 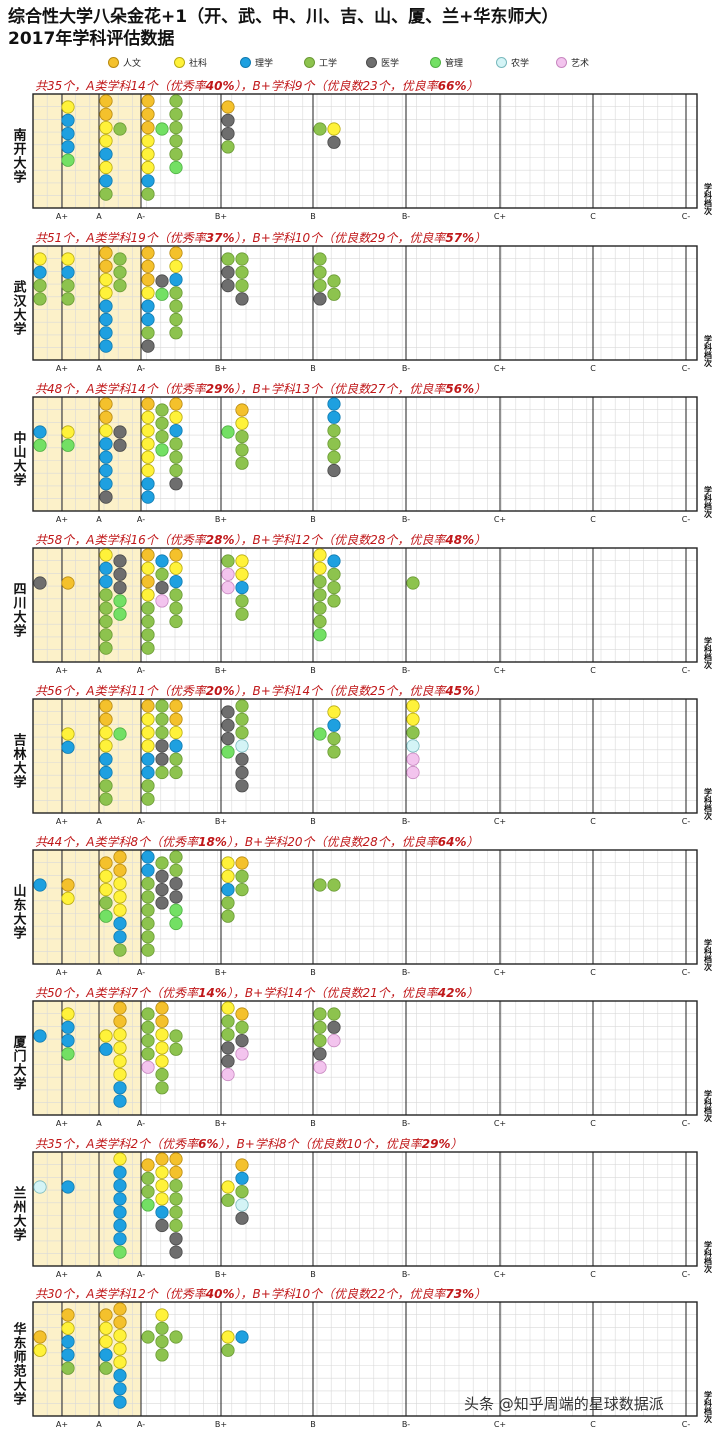 What do you see at coordinates (452, 993) in the screenshot?
I see `stats-good-rate: 42%` at bounding box center [452, 993].